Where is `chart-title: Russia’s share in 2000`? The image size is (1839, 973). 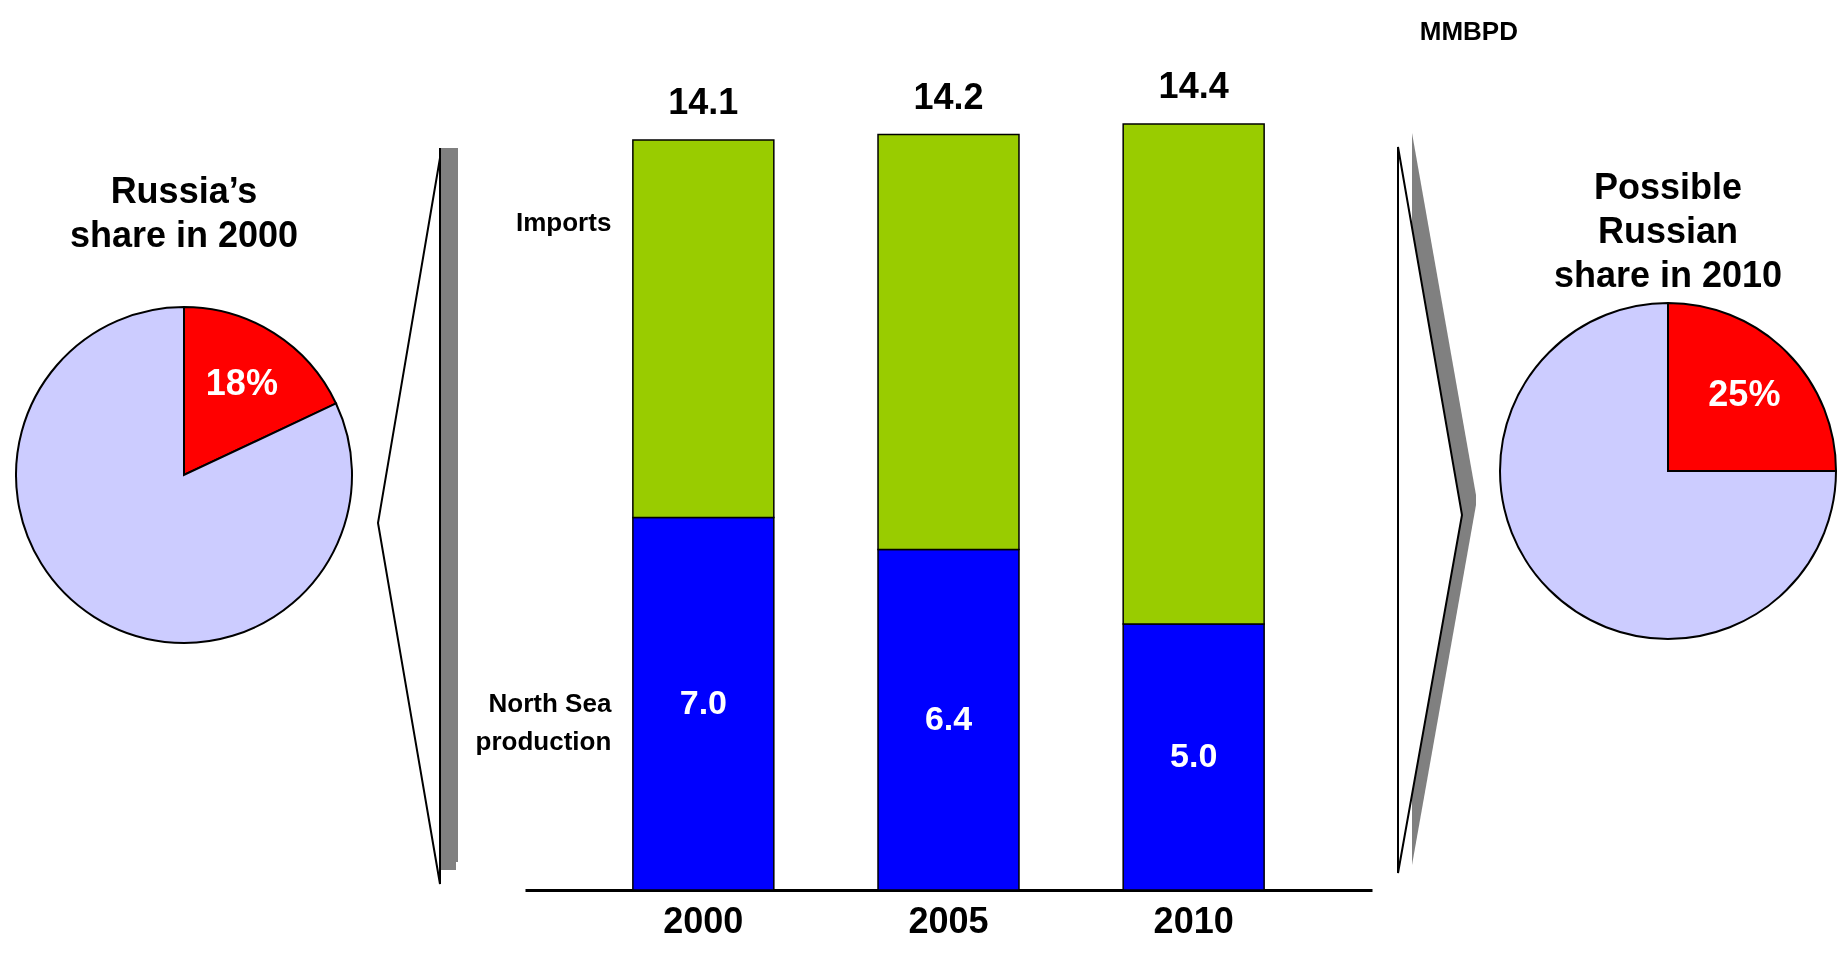
chart-title: Russia’s share in 2000 is located at coordinates (184, 212).